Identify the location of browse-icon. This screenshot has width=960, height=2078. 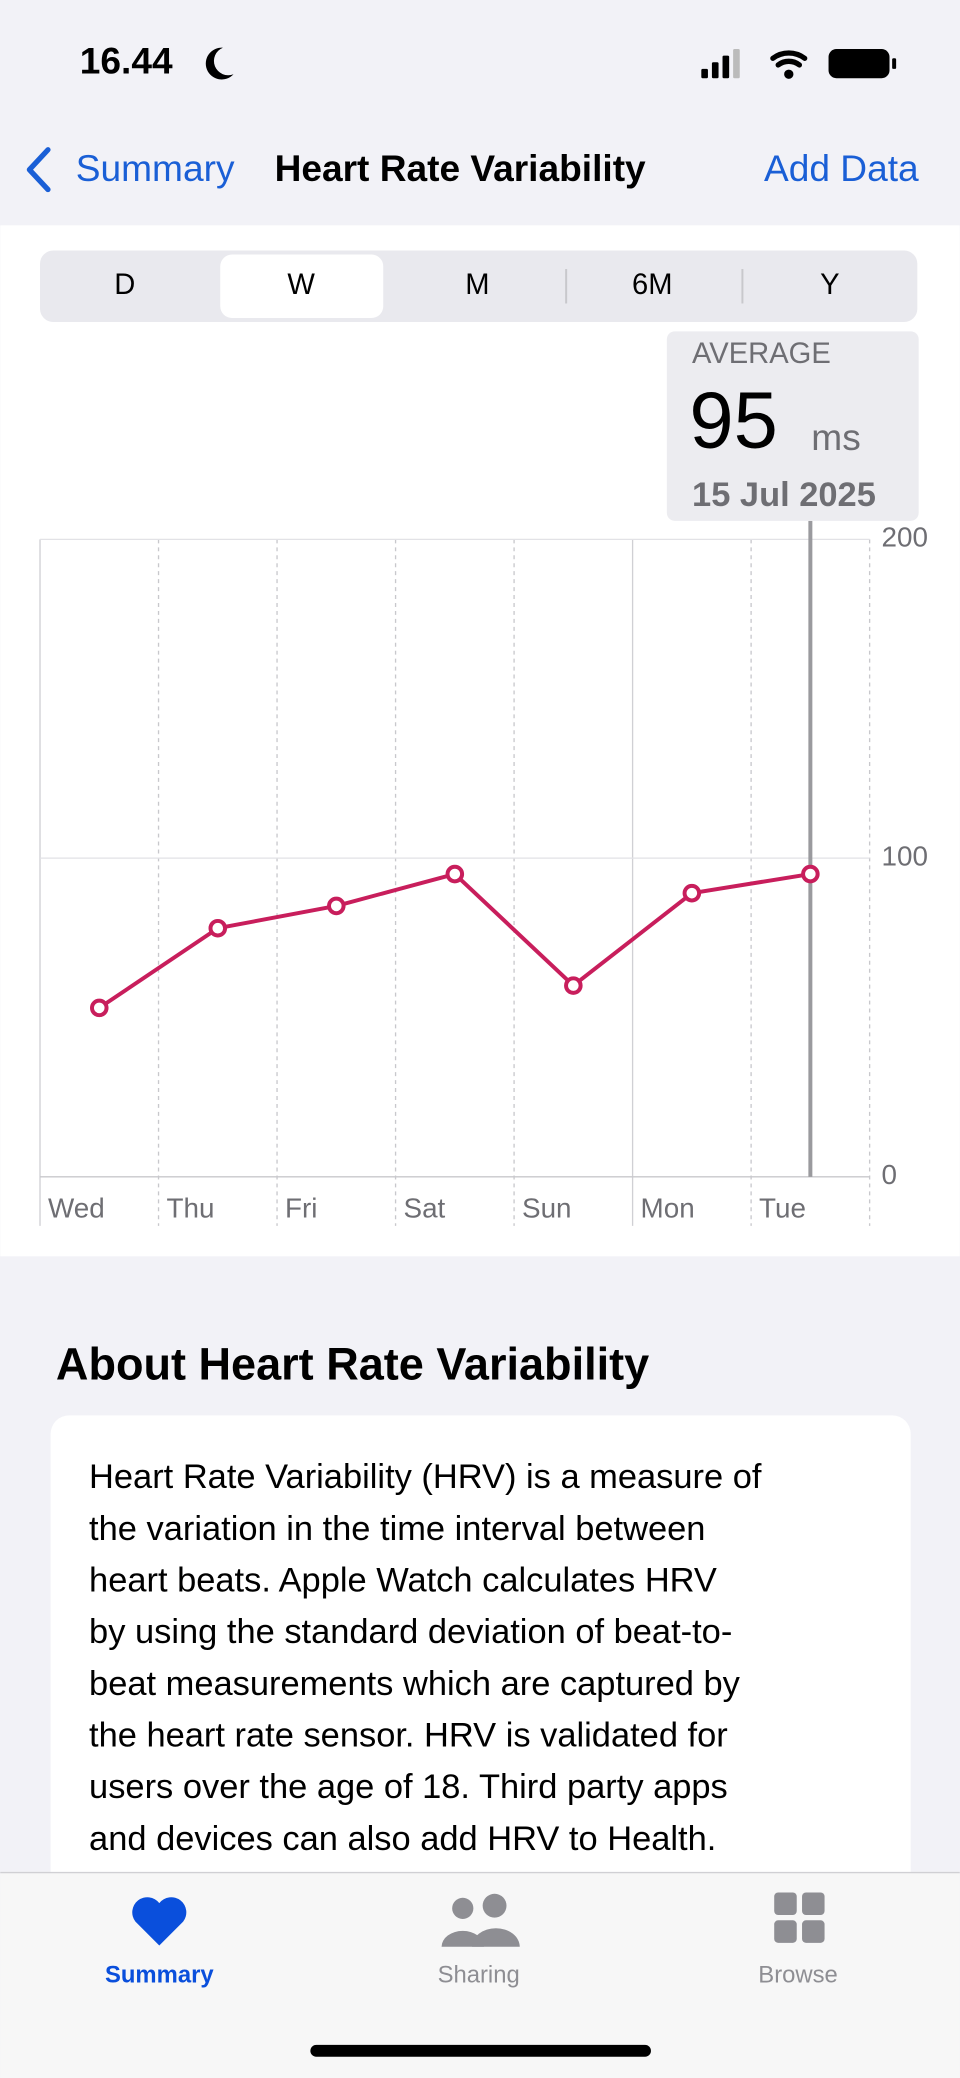
(799, 1917).